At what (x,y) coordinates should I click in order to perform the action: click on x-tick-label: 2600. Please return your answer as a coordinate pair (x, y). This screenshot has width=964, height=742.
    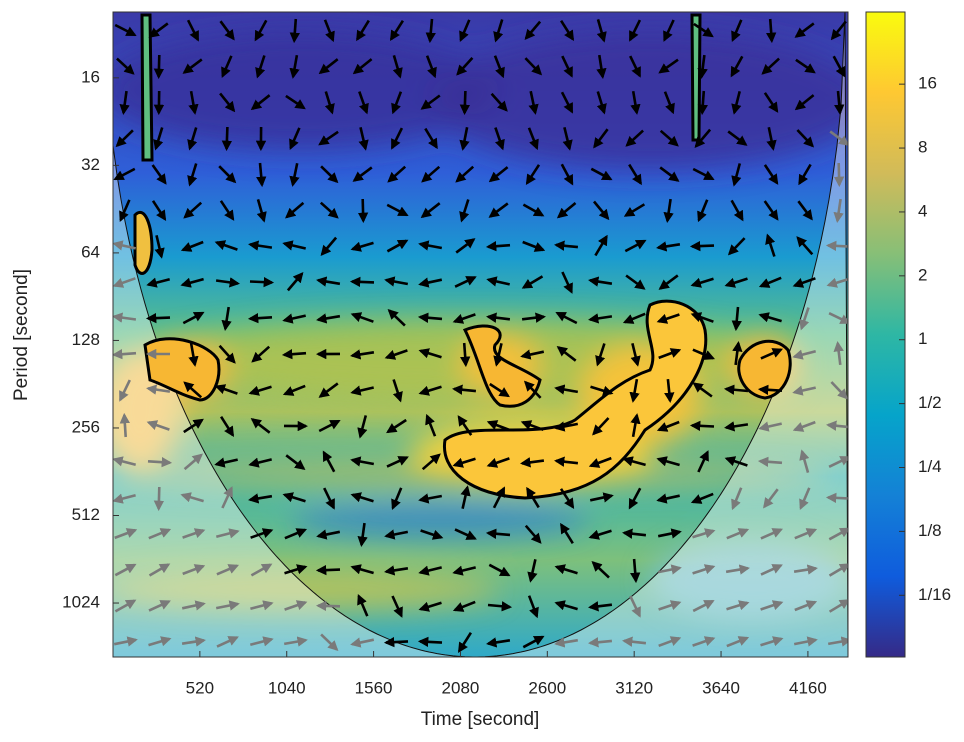
    Looking at the image, I should click on (547, 687).